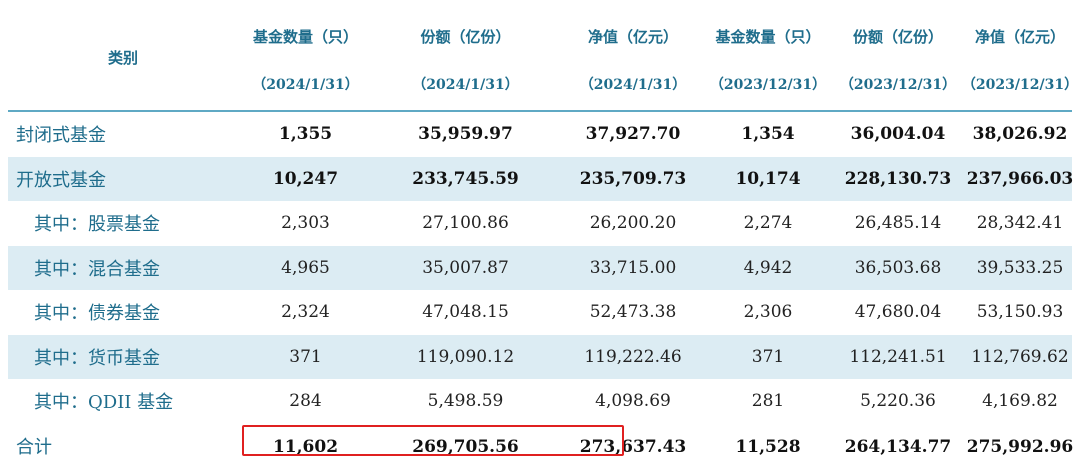 This screenshot has height=469, width=1080. What do you see at coordinates (1020, 223) in the screenshot?
I see `table-cell: 28,342.41` at bounding box center [1020, 223].